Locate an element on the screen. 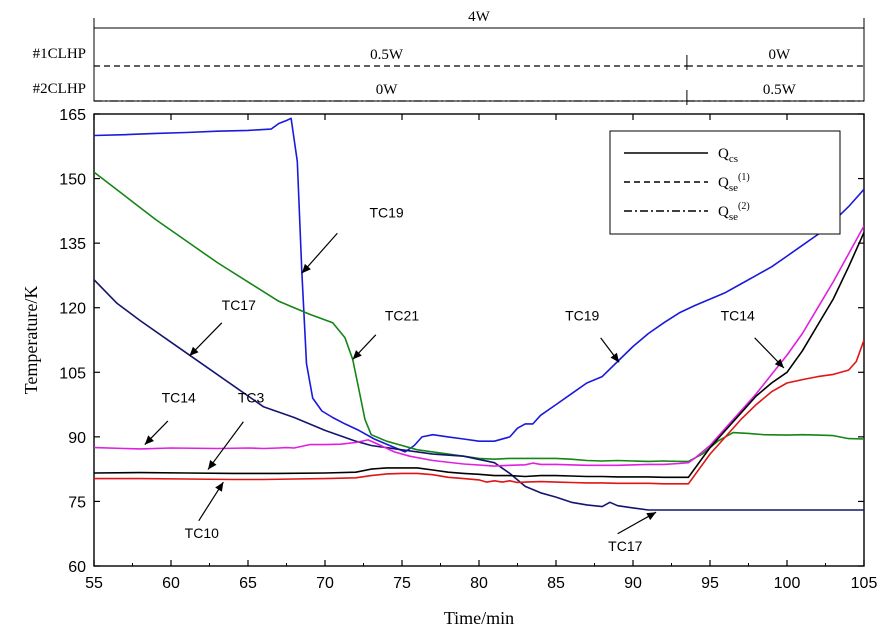 The width and height of the screenshot is (883, 635). x-tick-label: 65 is located at coordinates (248, 583).